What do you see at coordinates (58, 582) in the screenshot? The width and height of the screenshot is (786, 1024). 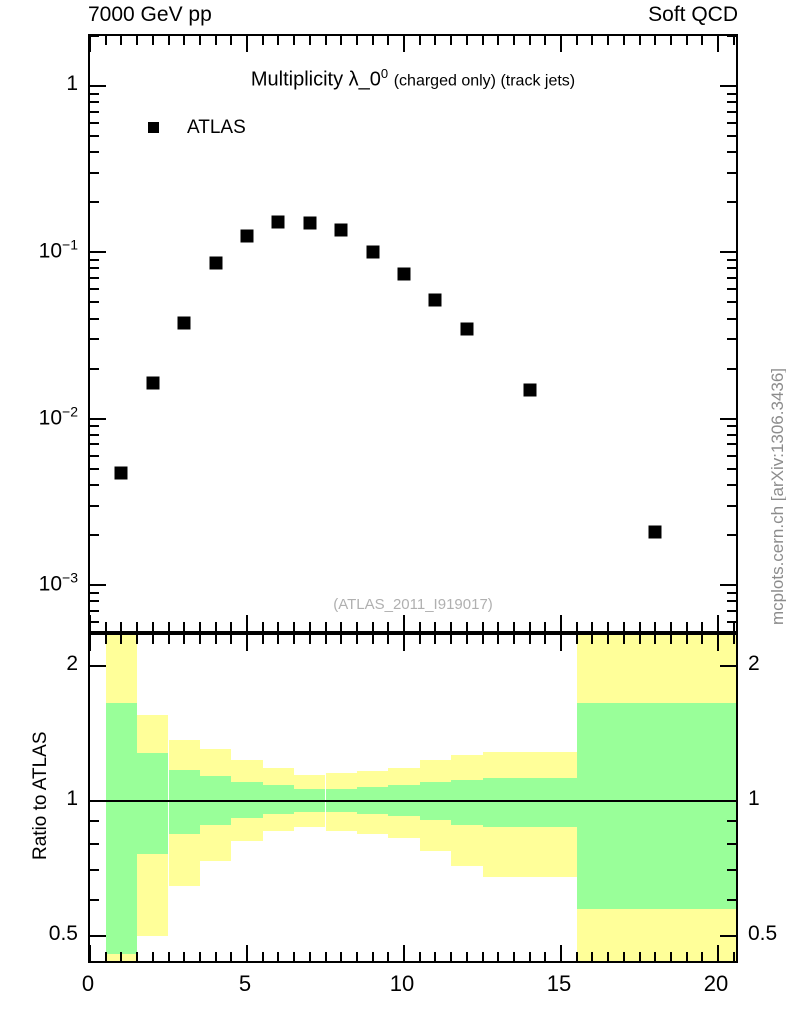 I see `y-axis-tick-label: 10⁻³` at bounding box center [58, 582].